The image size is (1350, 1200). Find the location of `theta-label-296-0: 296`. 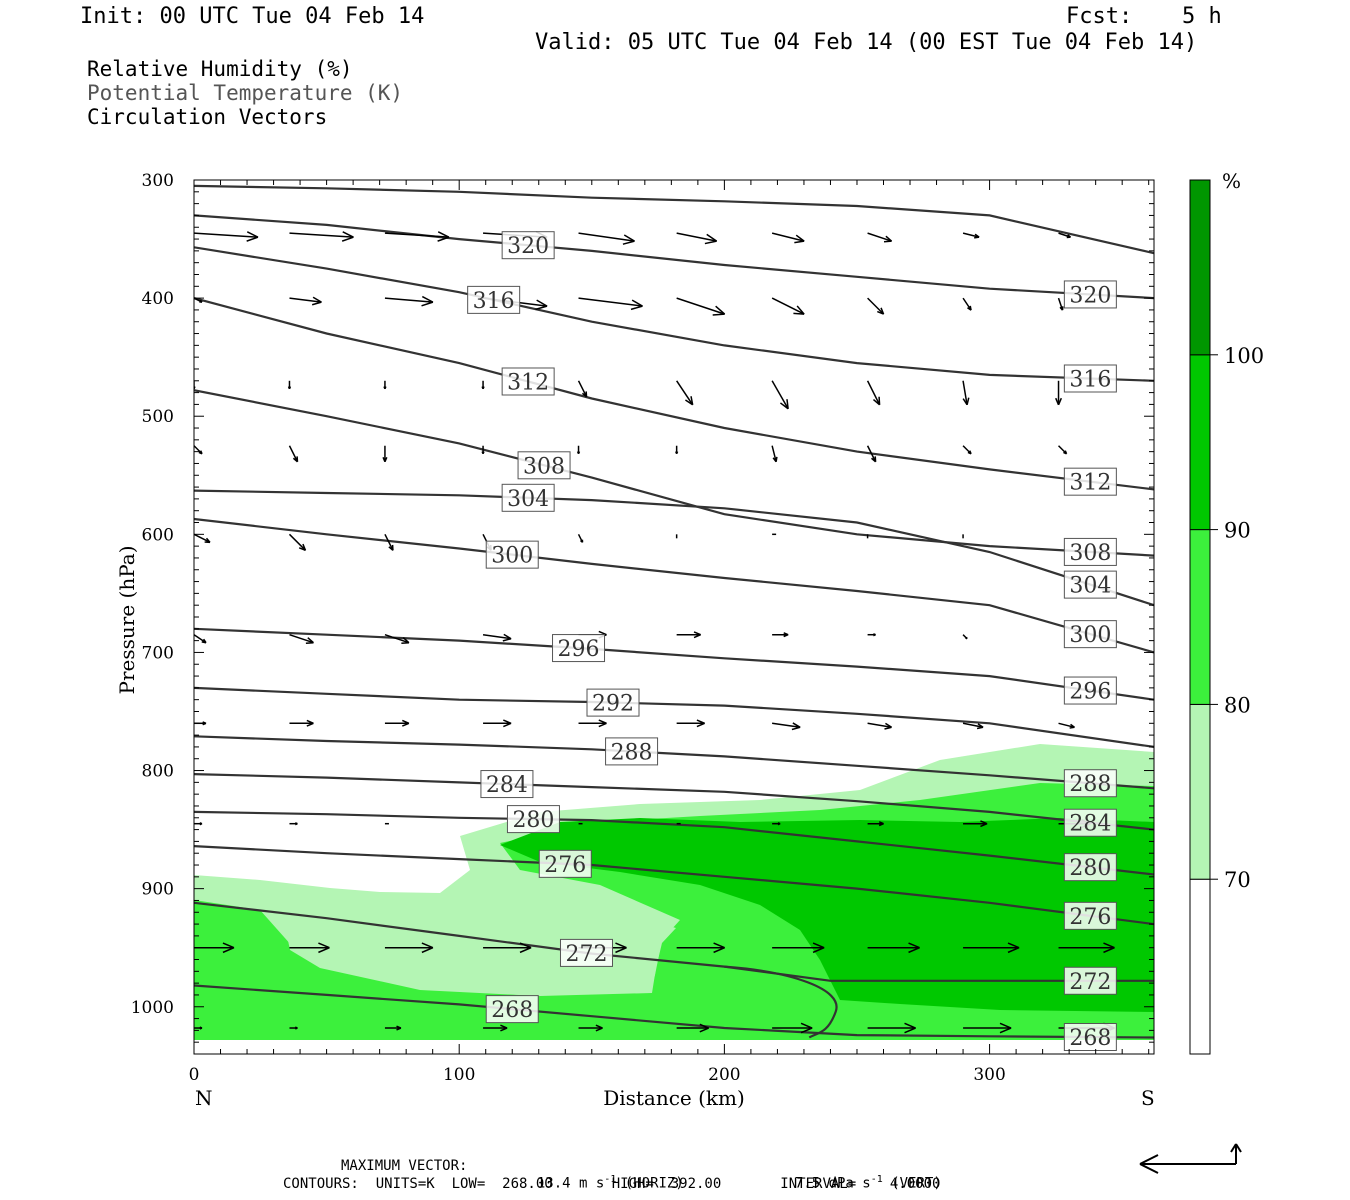

theta-label-296-0: 296 is located at coordinates (579, 648).